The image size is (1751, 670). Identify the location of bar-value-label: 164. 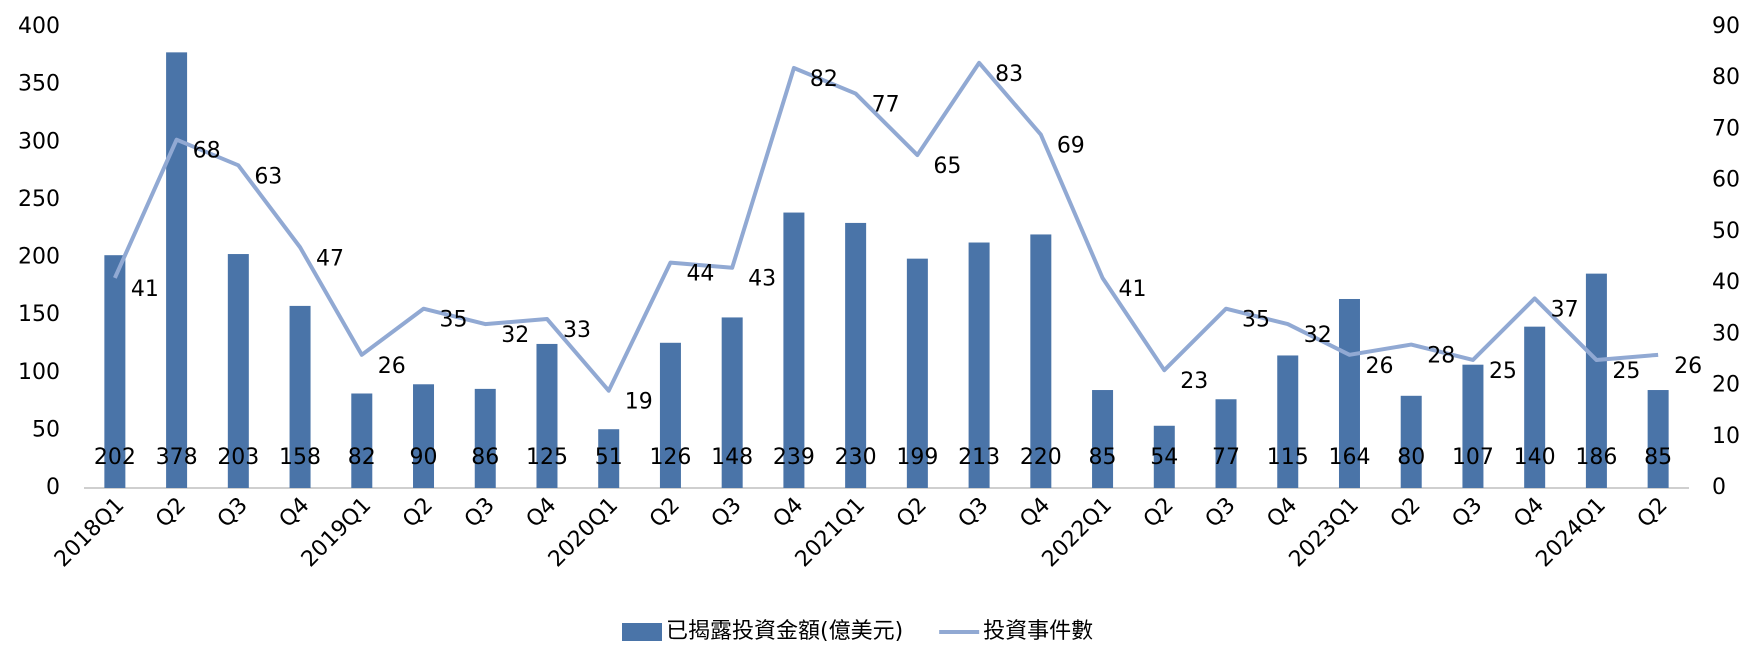
(1349, 457).